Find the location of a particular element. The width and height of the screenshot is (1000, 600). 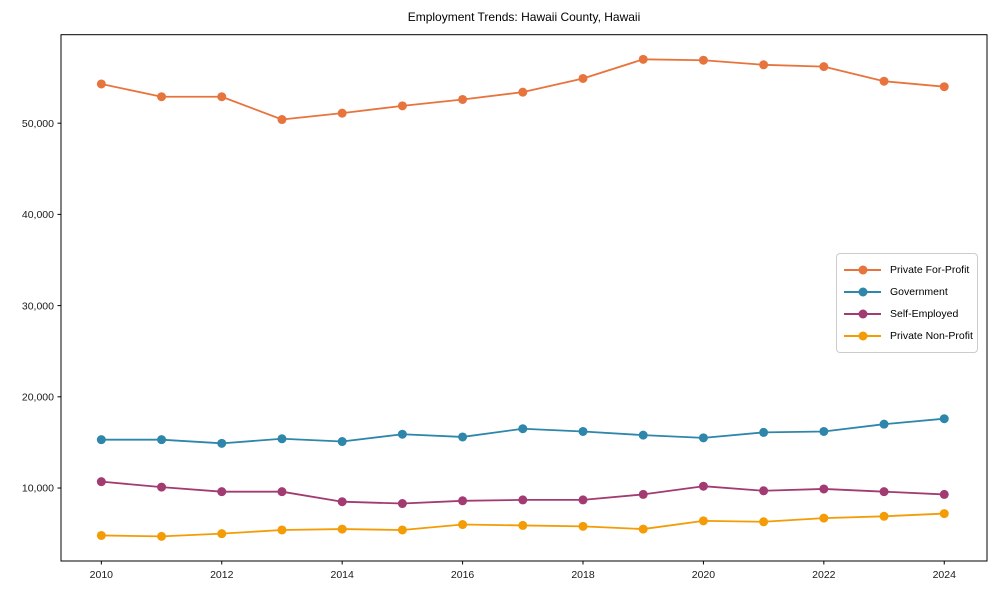

legend-item-self-employed: Self-Employed is located at coordinates (907, 314).